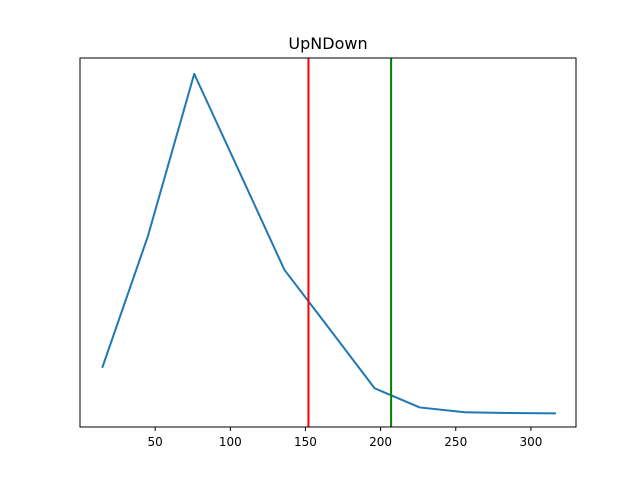 The image size is (640, 484). What do you see at coordinates (155, 442) in the screenshot?
I see `x-tick-label-50: 50` at bounding box center [155, 442].